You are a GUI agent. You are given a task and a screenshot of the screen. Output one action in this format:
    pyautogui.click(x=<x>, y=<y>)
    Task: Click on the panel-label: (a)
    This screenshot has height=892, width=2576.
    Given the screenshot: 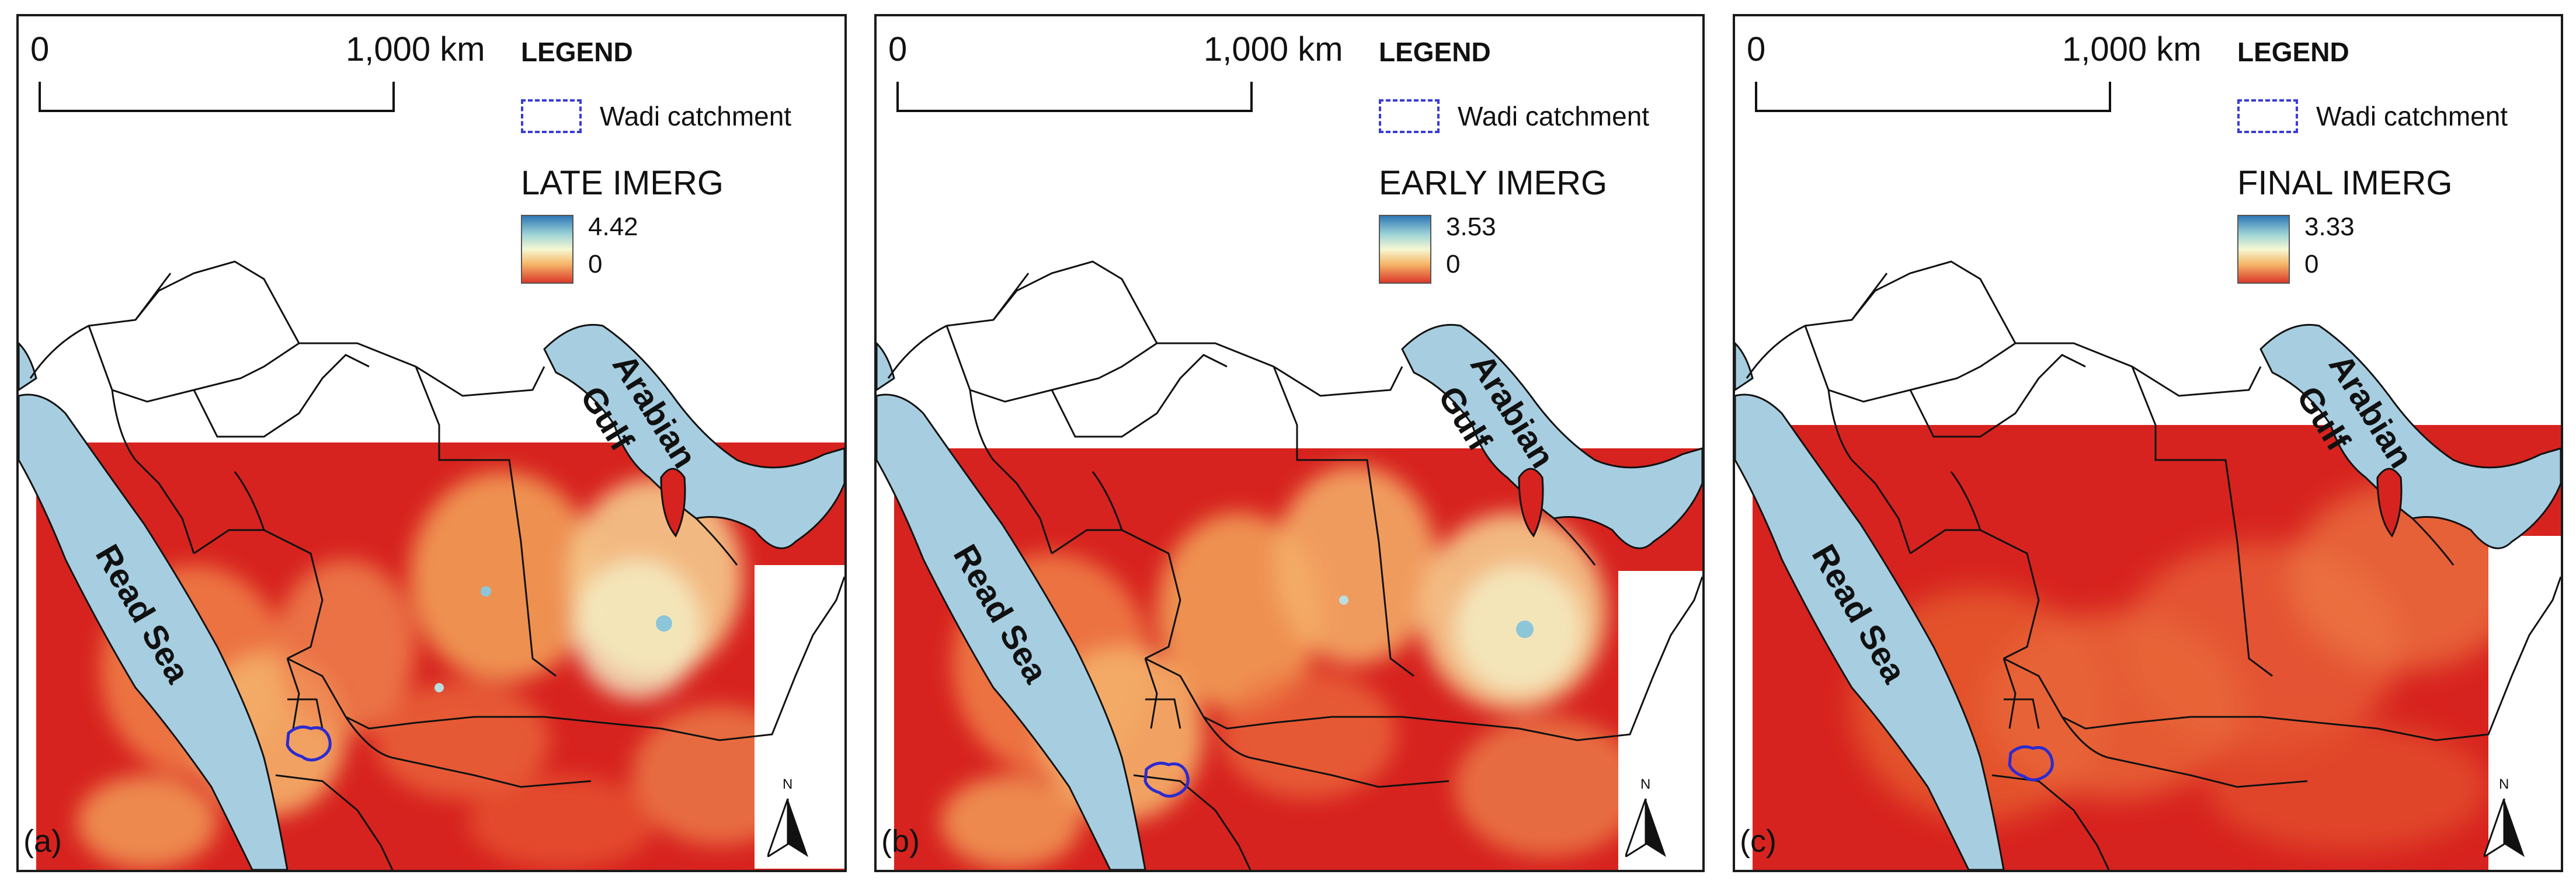 What is the action you would take?
    pyautogui.click(x=42, y=841)
    